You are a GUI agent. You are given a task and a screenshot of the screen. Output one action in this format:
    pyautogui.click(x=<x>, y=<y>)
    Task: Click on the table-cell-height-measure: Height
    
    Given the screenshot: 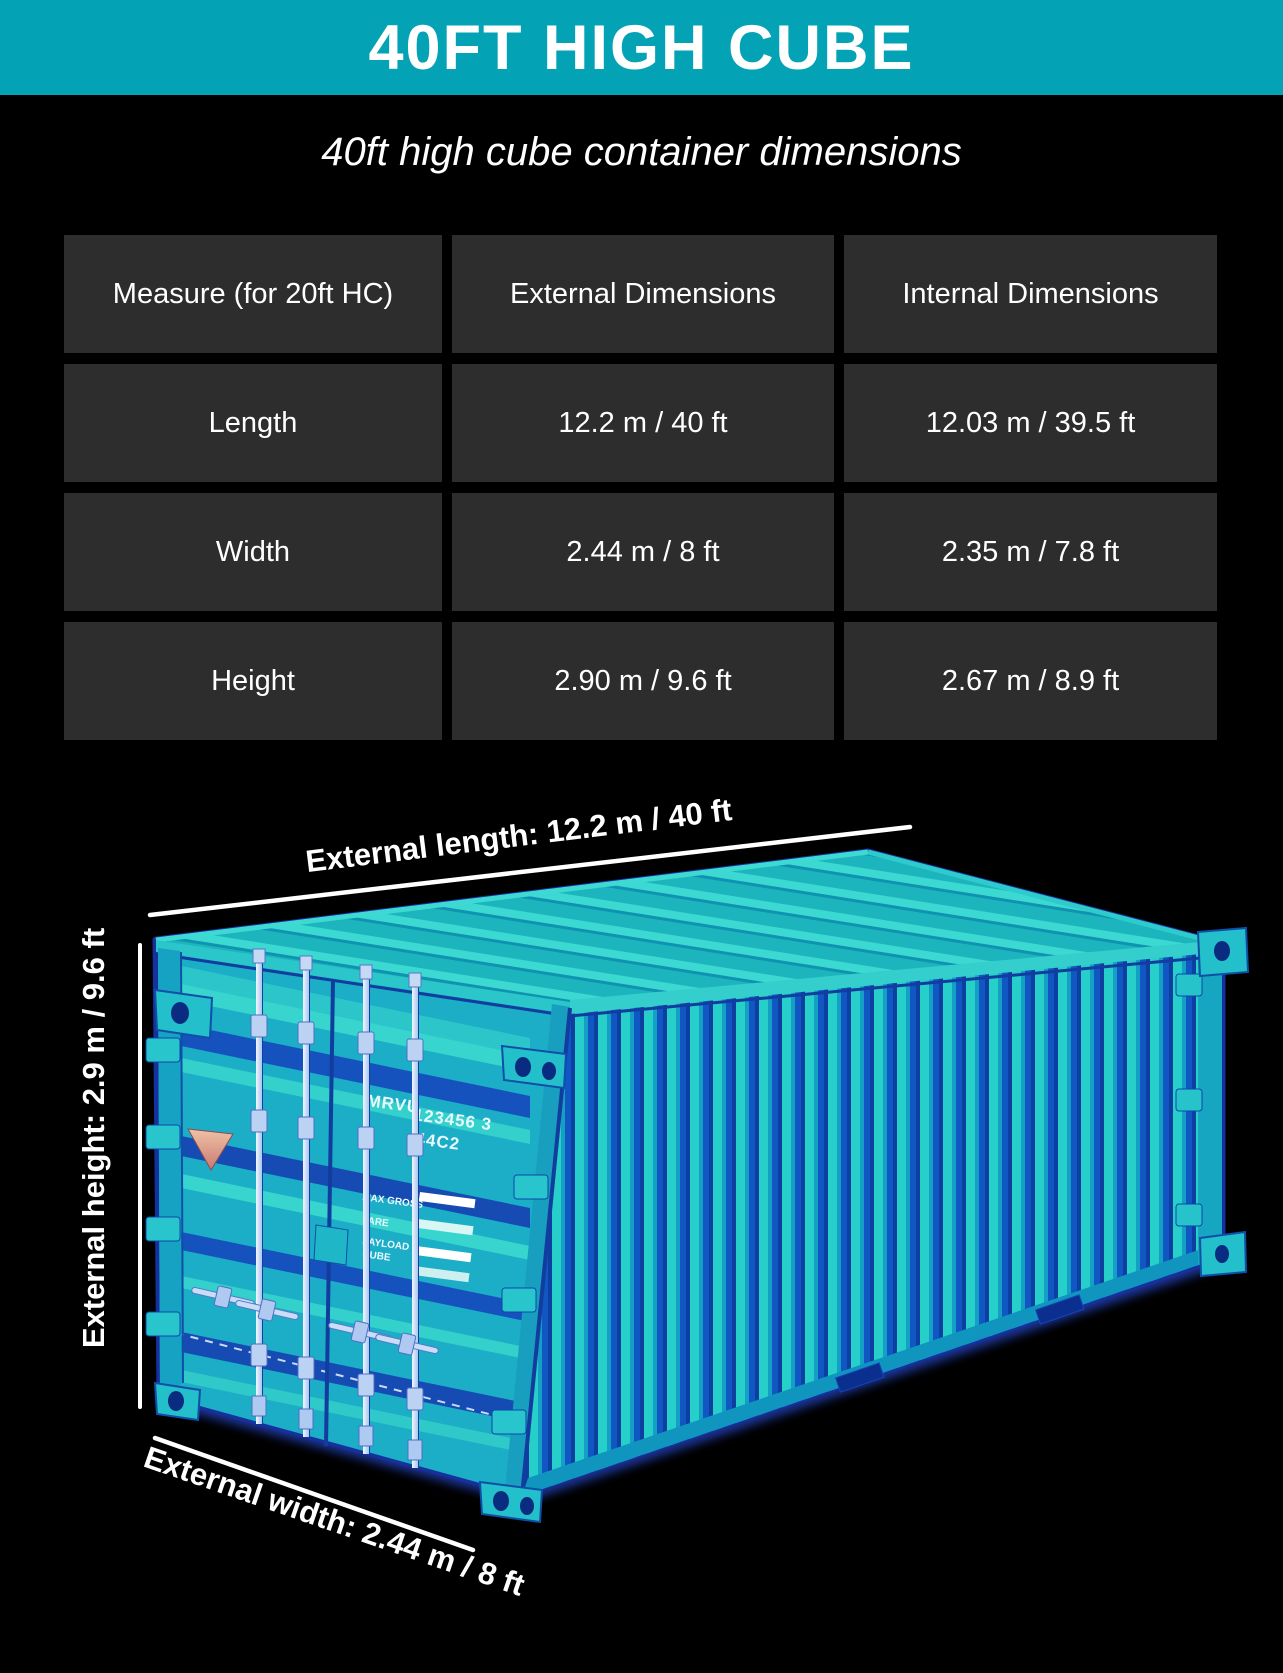 What is the action you would take?
    pyautogui.click(x=253, y=681)
    